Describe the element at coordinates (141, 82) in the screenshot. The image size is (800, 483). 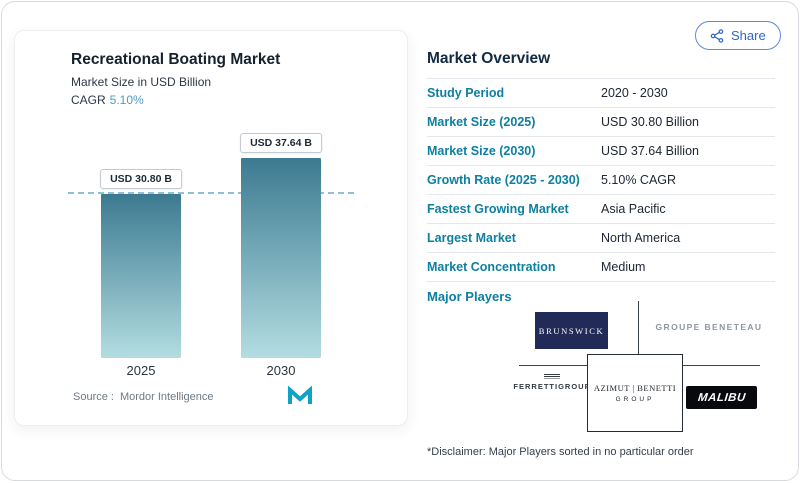
I see `chart-subtitle: Market Size in USD Billion` at that location.